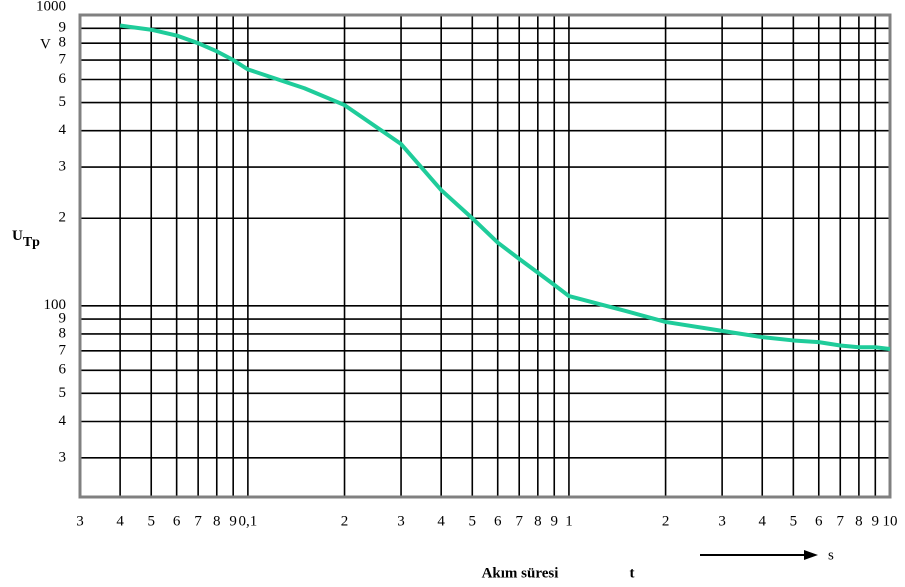 This screenshot has width=905, height=587. I want to click on x-tick-label: 10, so click(890, 521).